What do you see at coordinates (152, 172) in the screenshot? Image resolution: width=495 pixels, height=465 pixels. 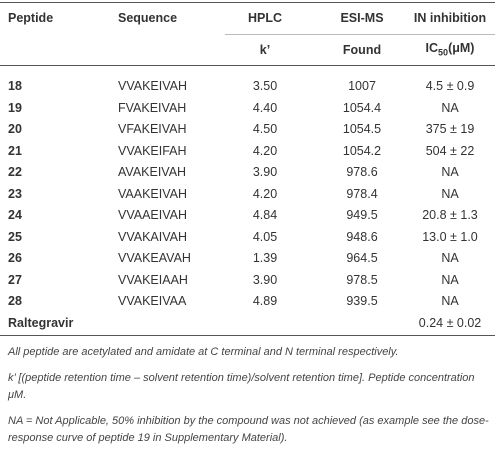 I see `table-cell: AVAKEIVAH` at bounding box center [152, 172].